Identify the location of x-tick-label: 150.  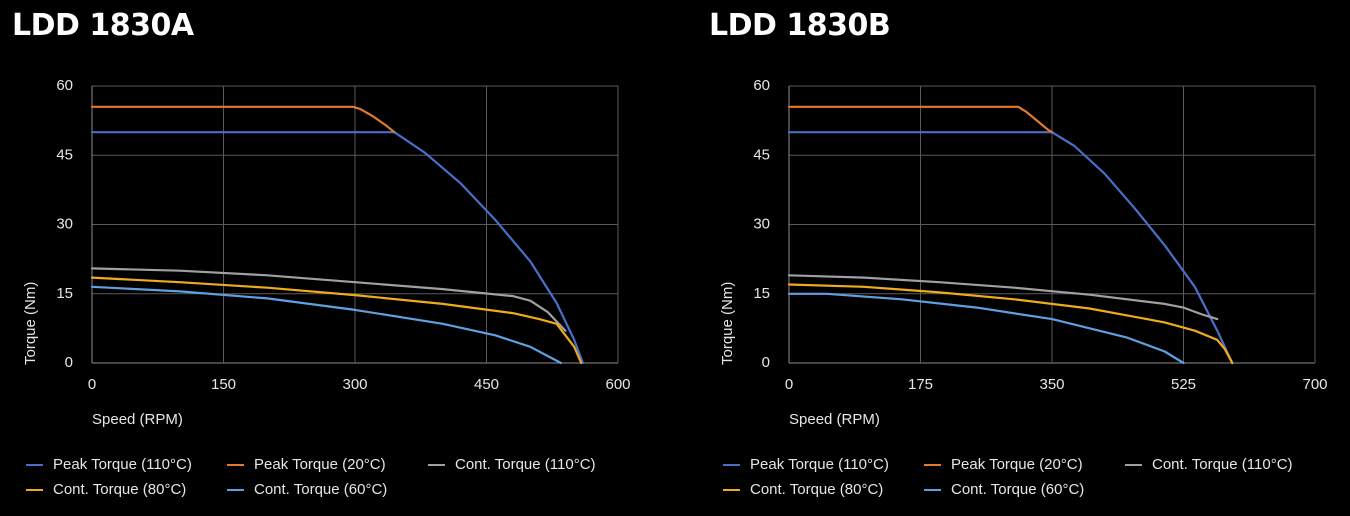
(223, 384).